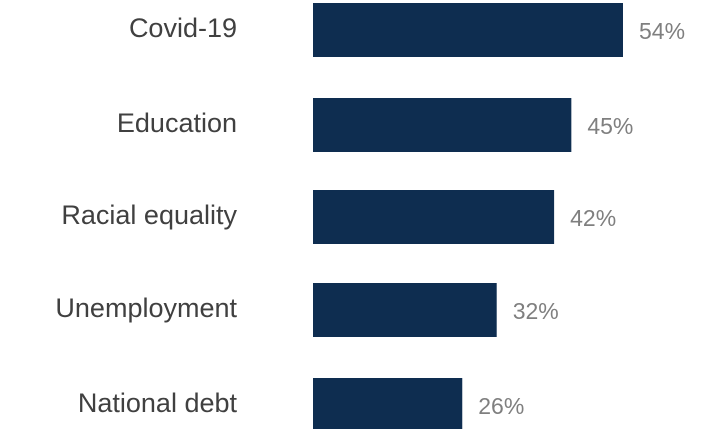 The image size is (702, 429). Describe the element at coordinates (146, 308) in the screenshot. I see `category-label: Unemployment` at that location.